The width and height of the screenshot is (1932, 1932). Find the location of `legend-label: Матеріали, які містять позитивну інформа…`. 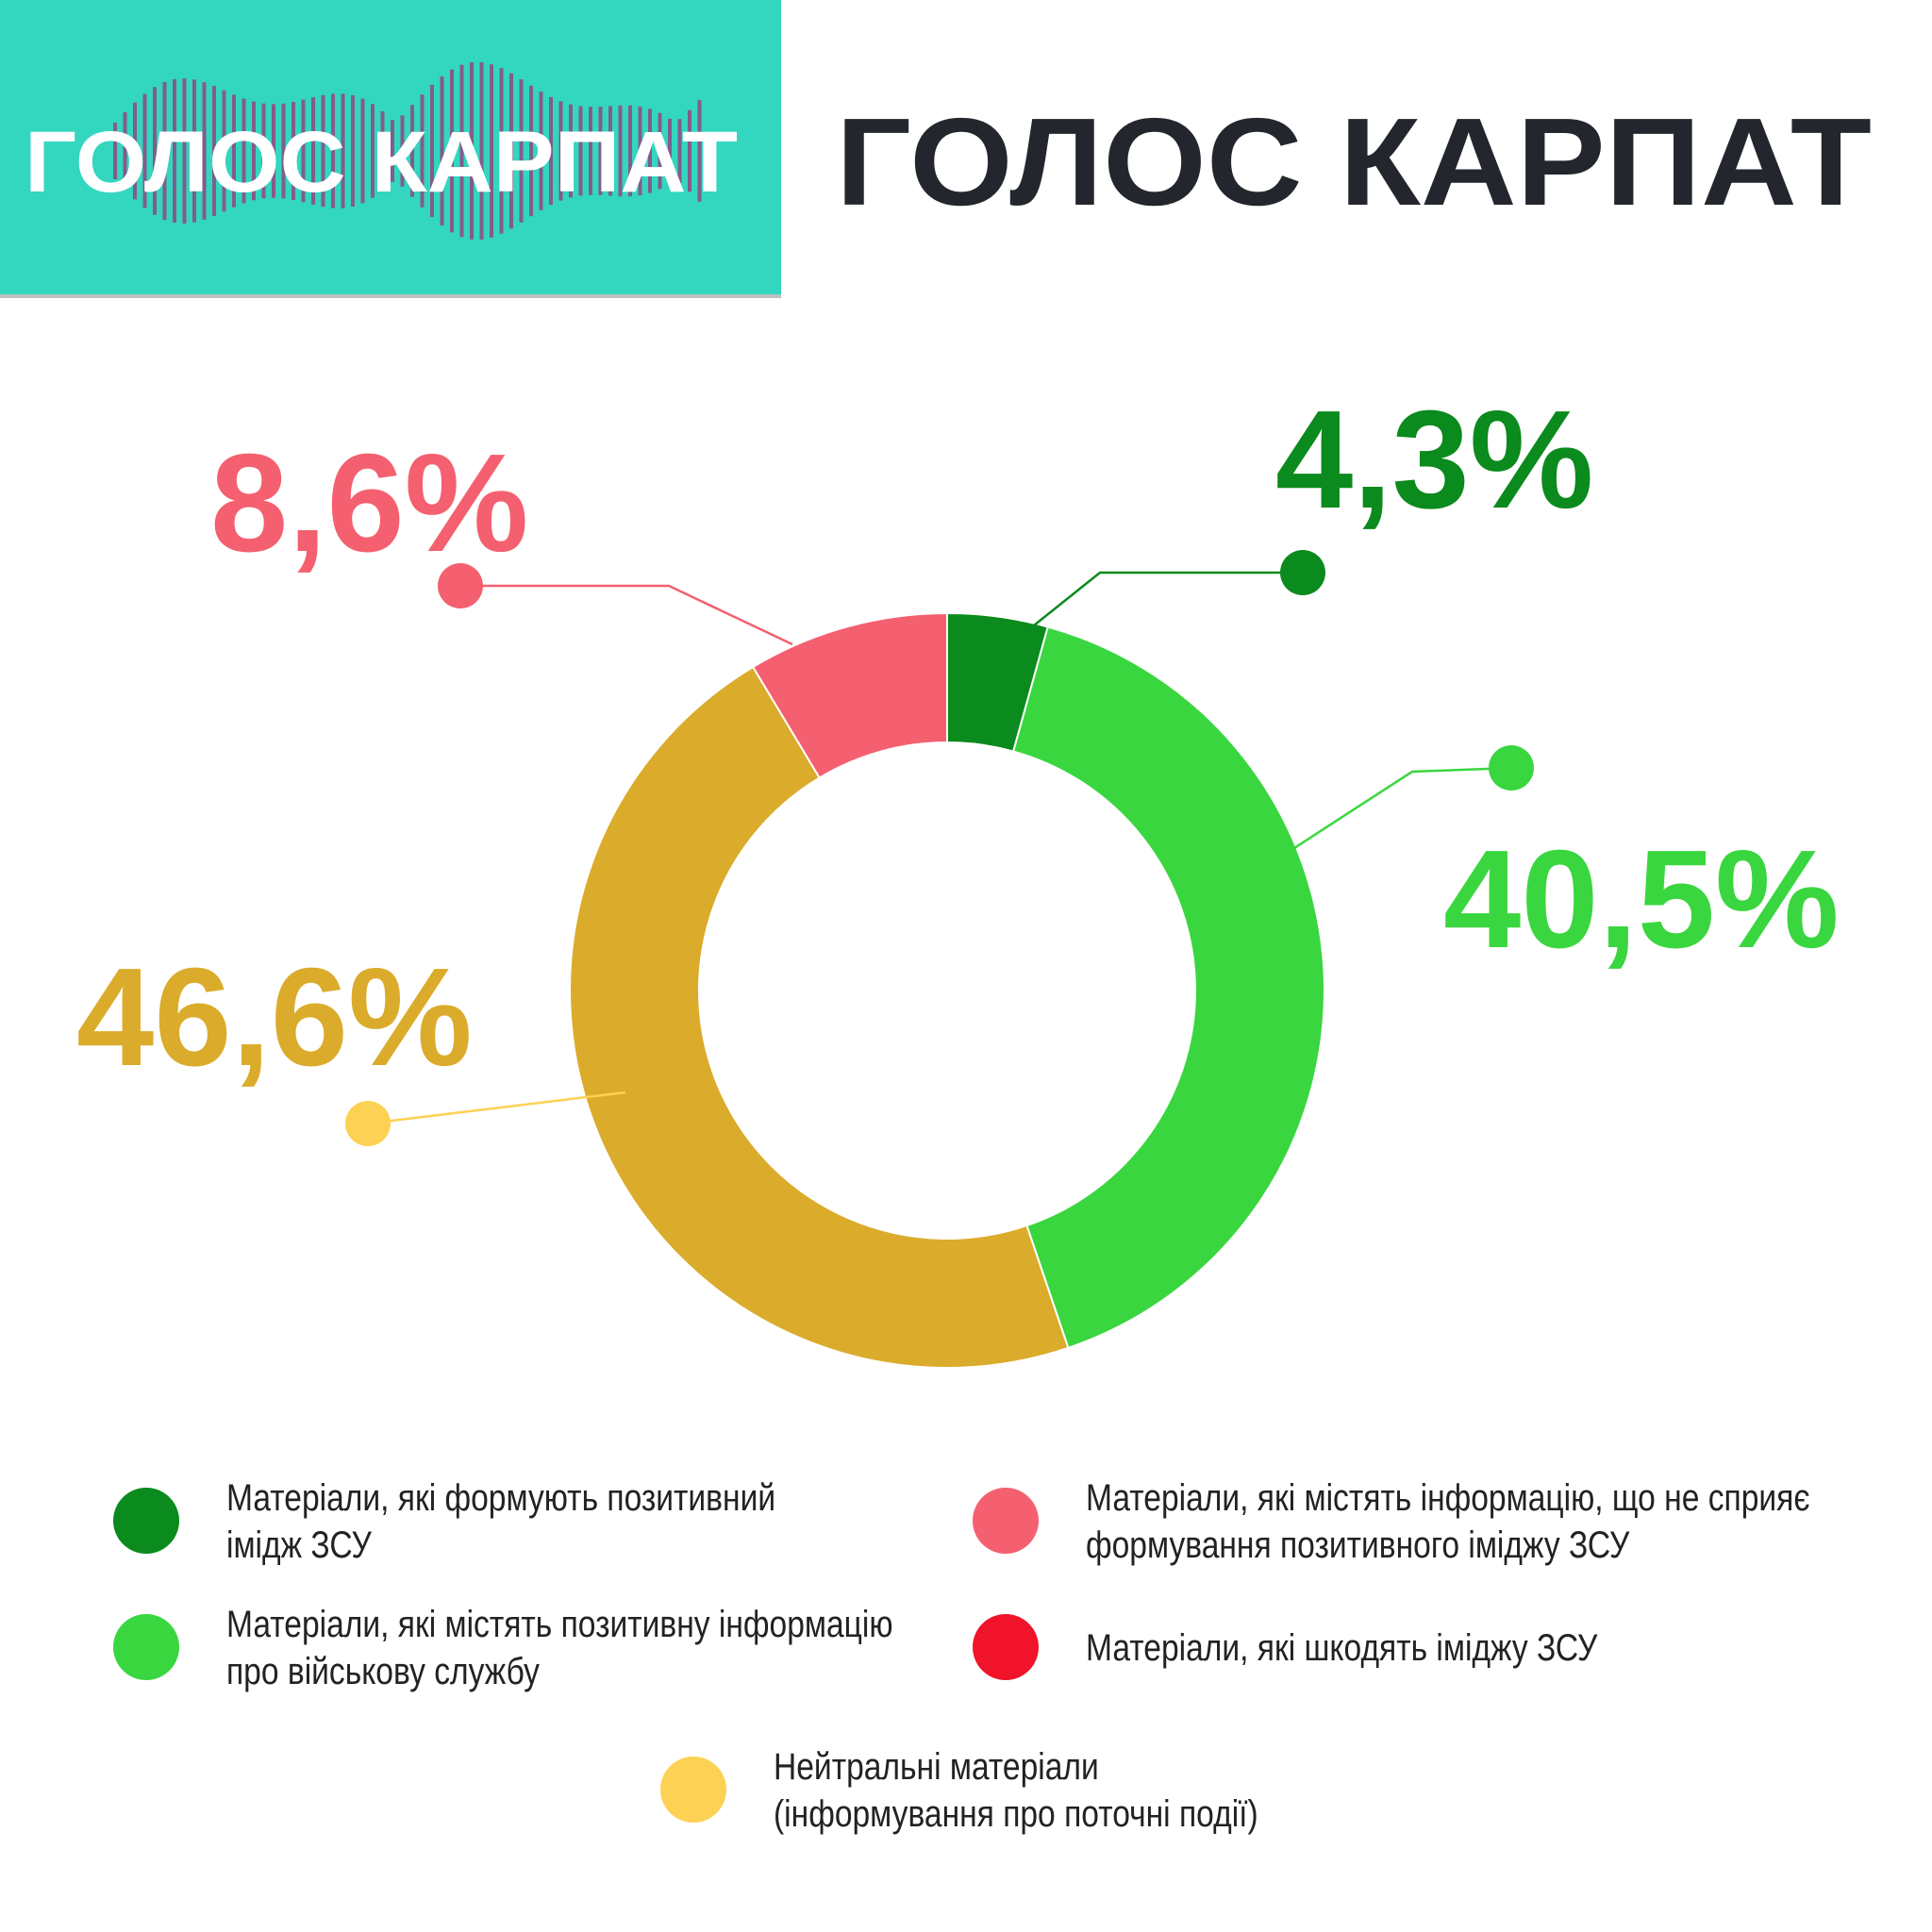

legend-label: Матеріали, які містять позитивну інформа… is located at coordinates (560, 1623).